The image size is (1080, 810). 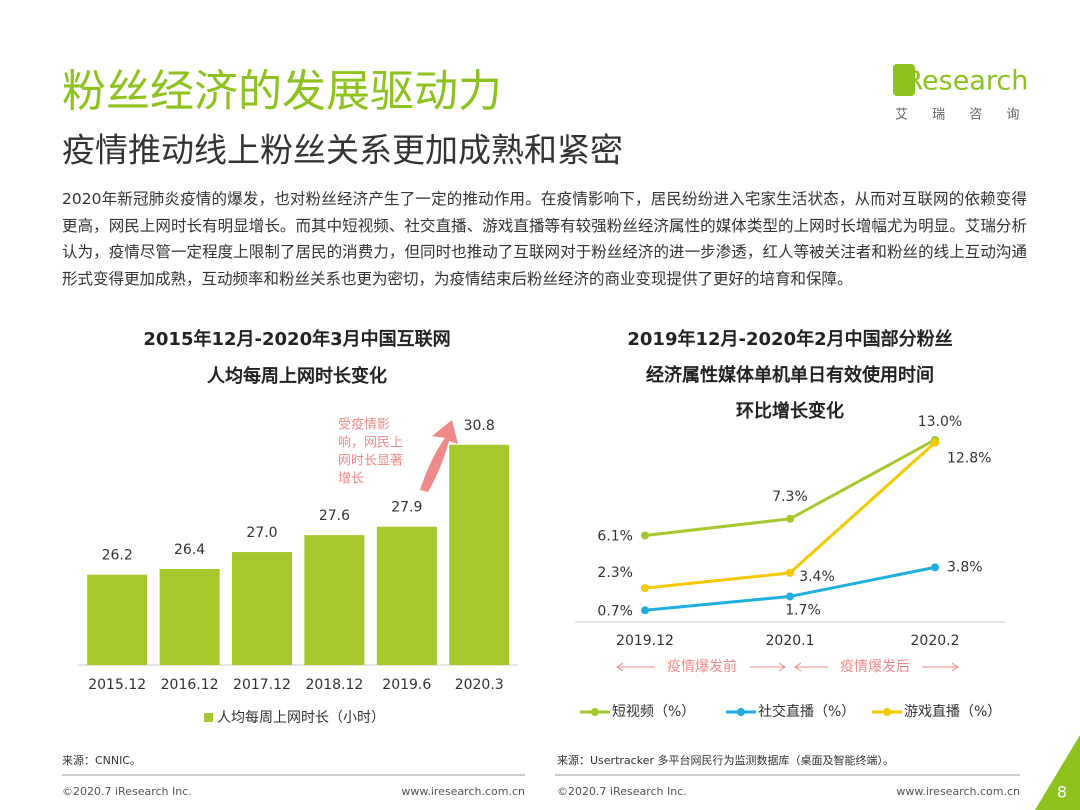 What do you see at coordinates (117, 685) in the screenshot?
I see `x-tick-label: 2015.12` at bounding box center [117, 685].